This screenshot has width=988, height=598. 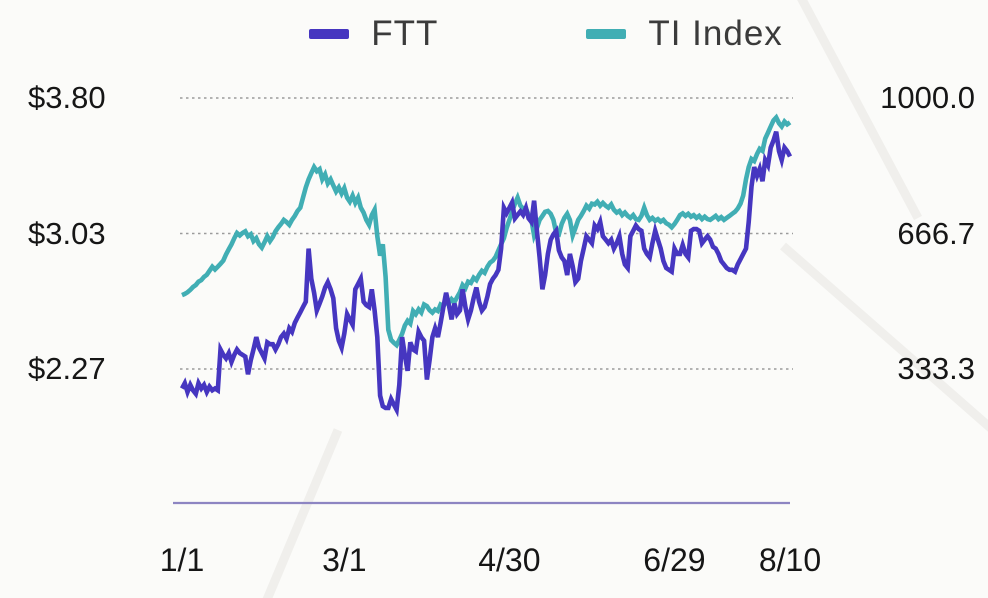 I want to click on y-axis-left-tick-label: $2.27, so click(x=67, y=368).